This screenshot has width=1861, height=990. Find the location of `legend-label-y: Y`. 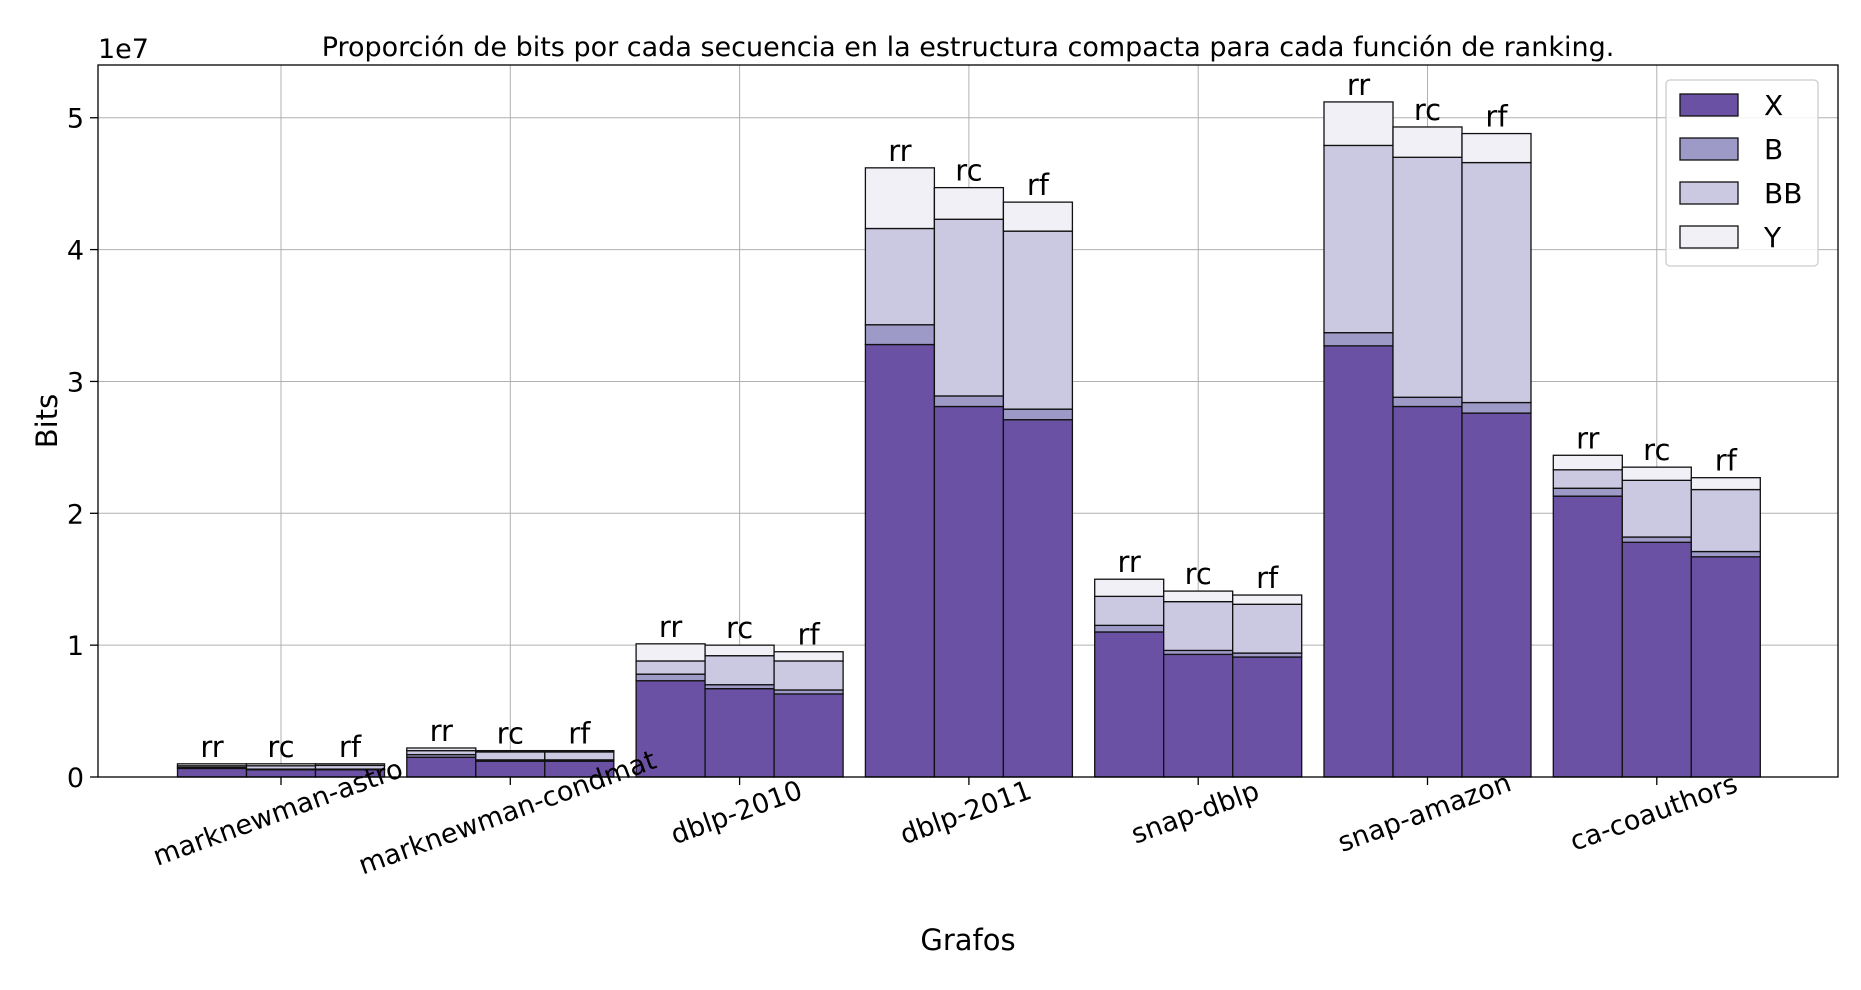

legend-label-y: Y is located at coordinates (1772, 237).